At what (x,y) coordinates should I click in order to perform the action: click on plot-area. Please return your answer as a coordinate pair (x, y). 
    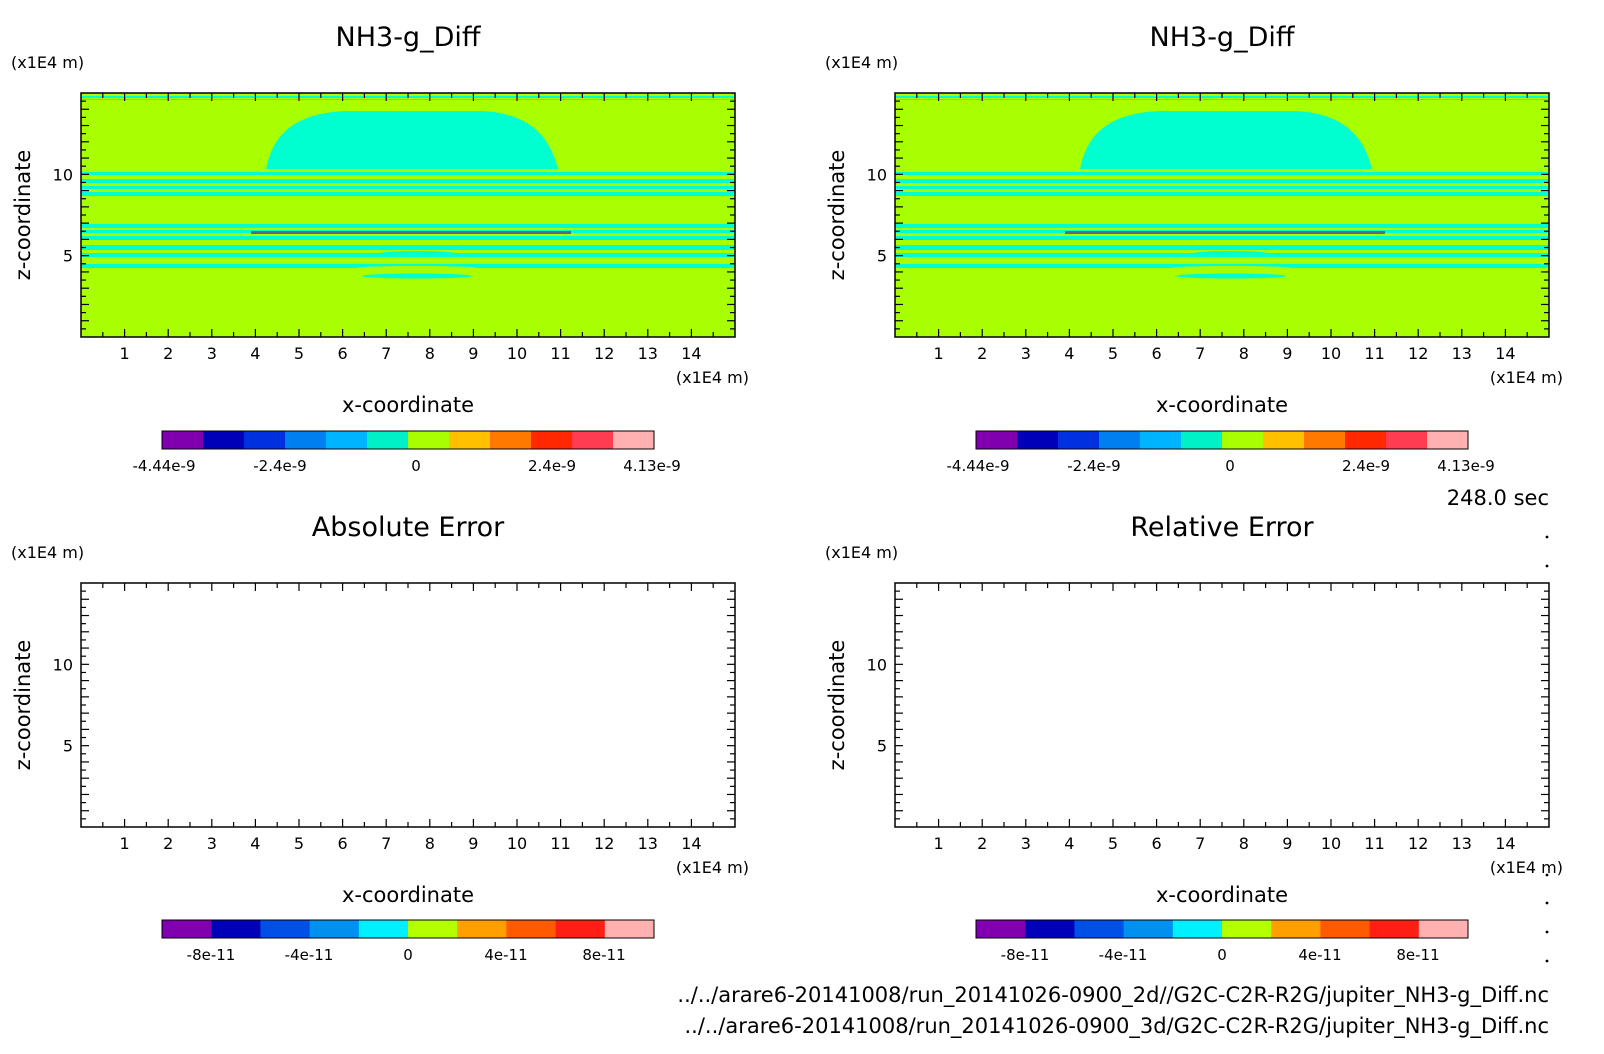
    Looking at the image, I should click on (1222, 215).